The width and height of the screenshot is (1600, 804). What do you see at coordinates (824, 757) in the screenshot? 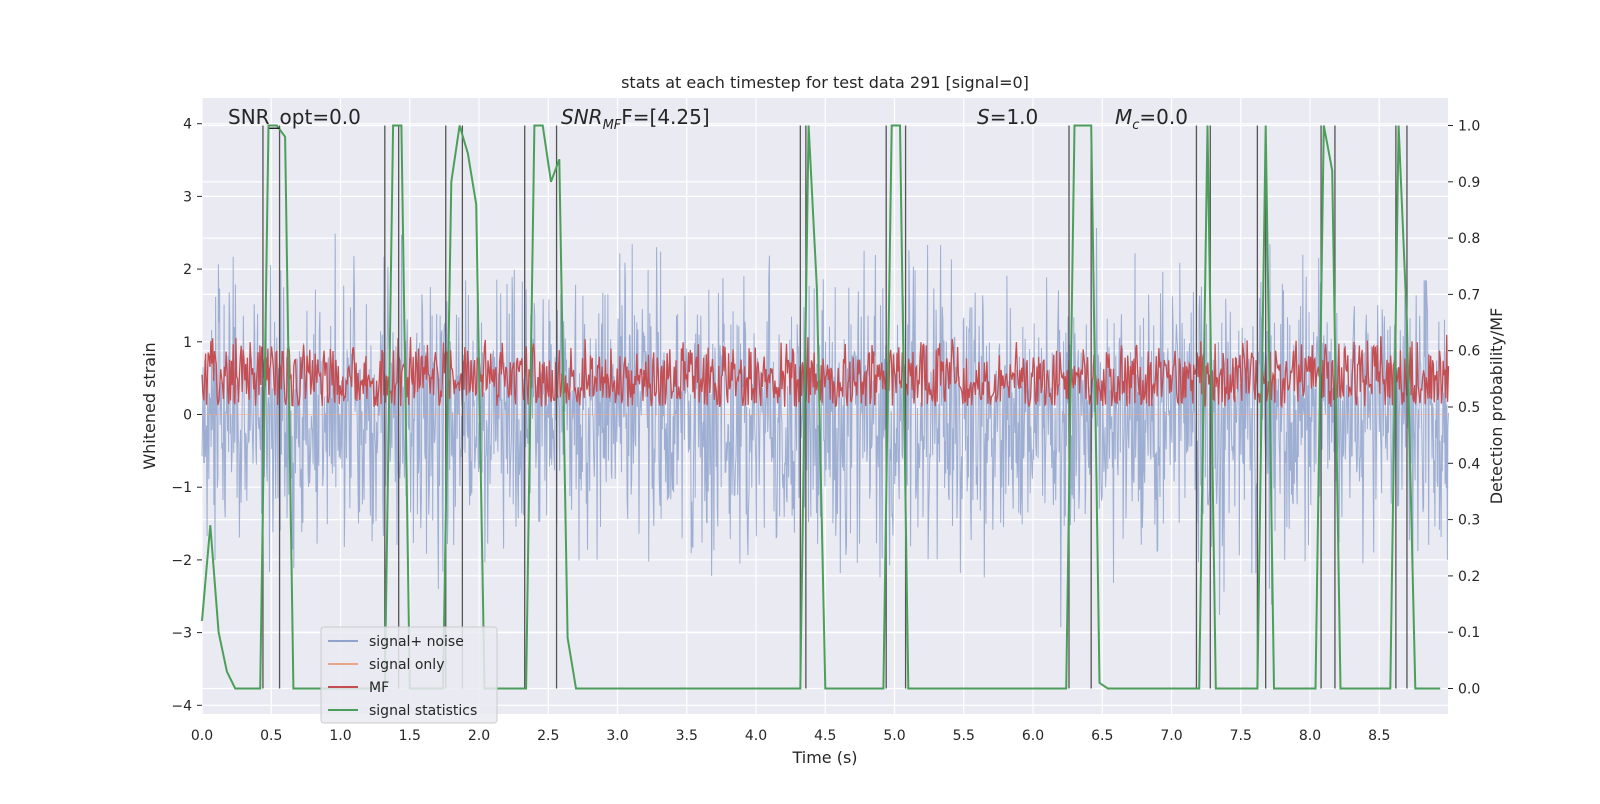
I see `x-axis-label: Time (s)` at bounding box center [824, 757].